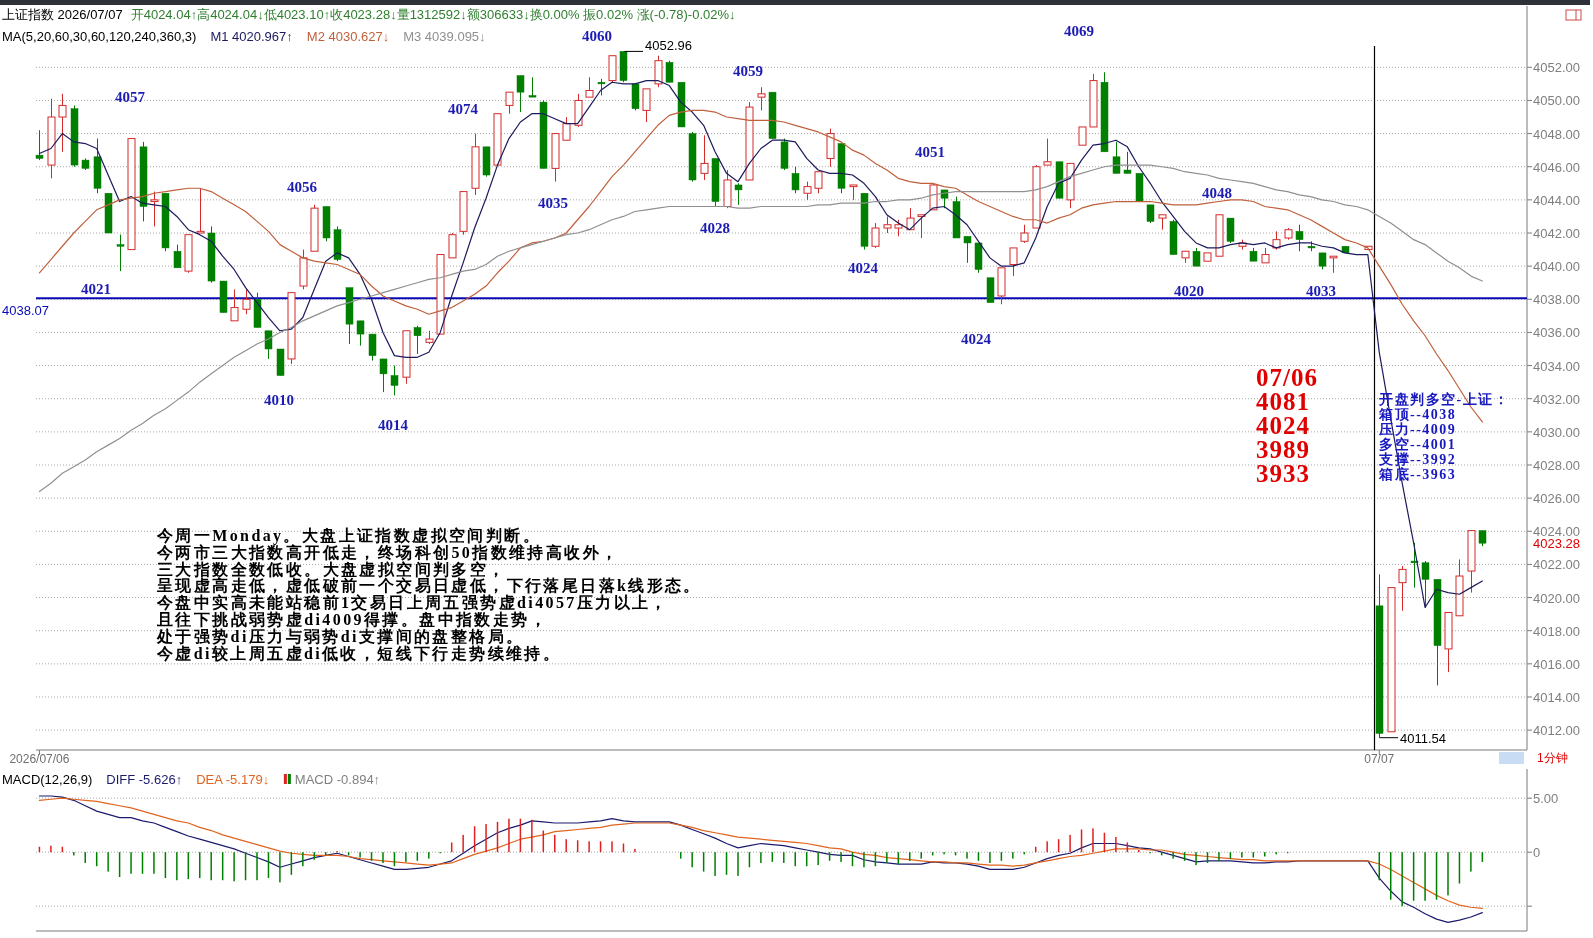 This screenshot has height=938, width=1593. Describe the element at coordinates (597, 36) in the screenshot. I see `annotation: 4060` at that location.